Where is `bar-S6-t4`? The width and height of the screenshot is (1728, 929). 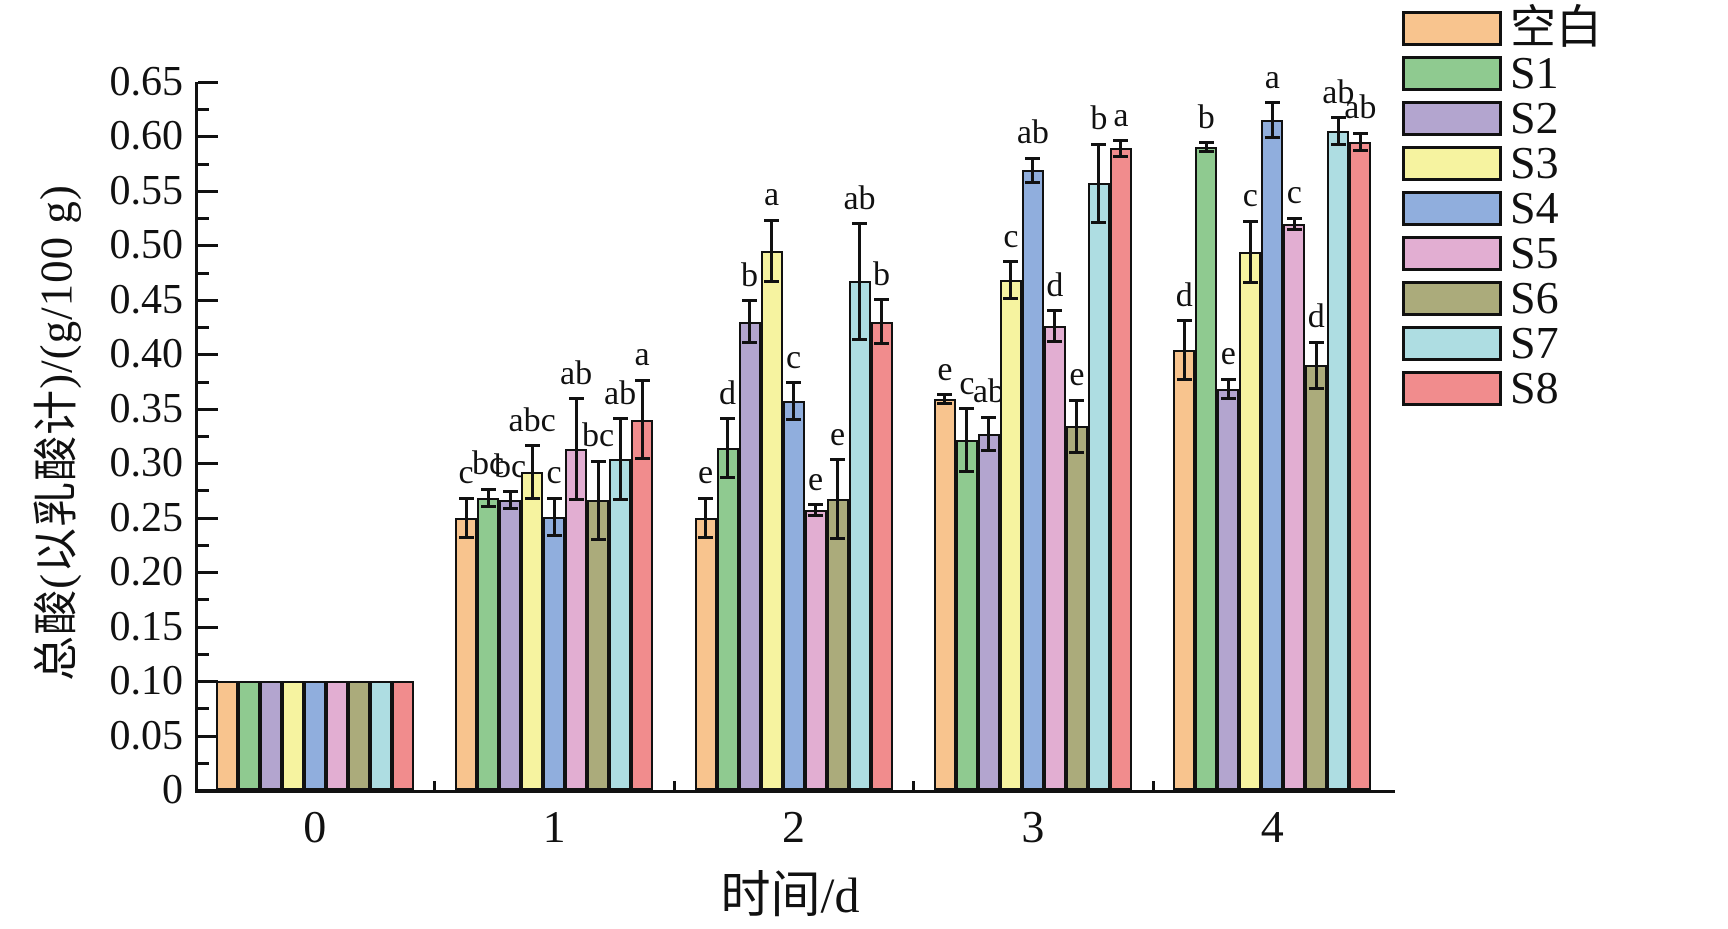 bar-S6-t4 is located at coordinates (1316, 577).